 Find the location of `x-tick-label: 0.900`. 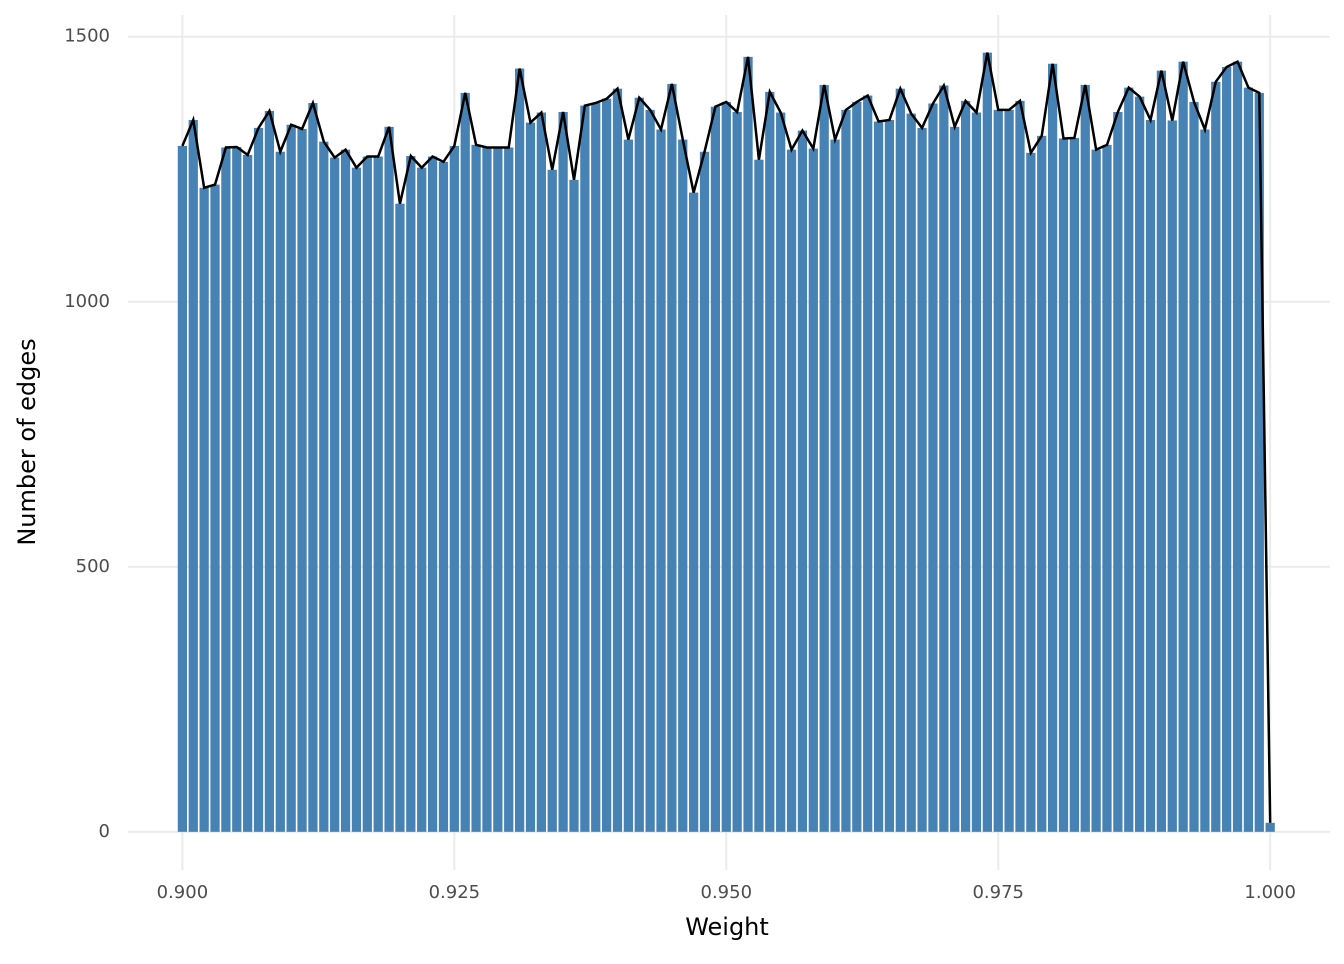

x-tick-label: 0.900 is located at coordinates (183, 892).